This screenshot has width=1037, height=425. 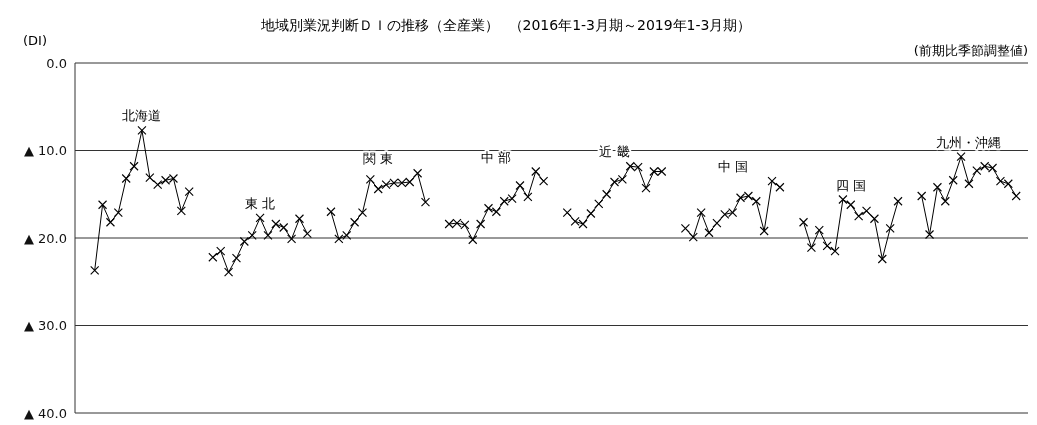 I want to click on chart-subtitle: （2016年1-3月期～2019年1-3月期）, so click(x=630, y=25).